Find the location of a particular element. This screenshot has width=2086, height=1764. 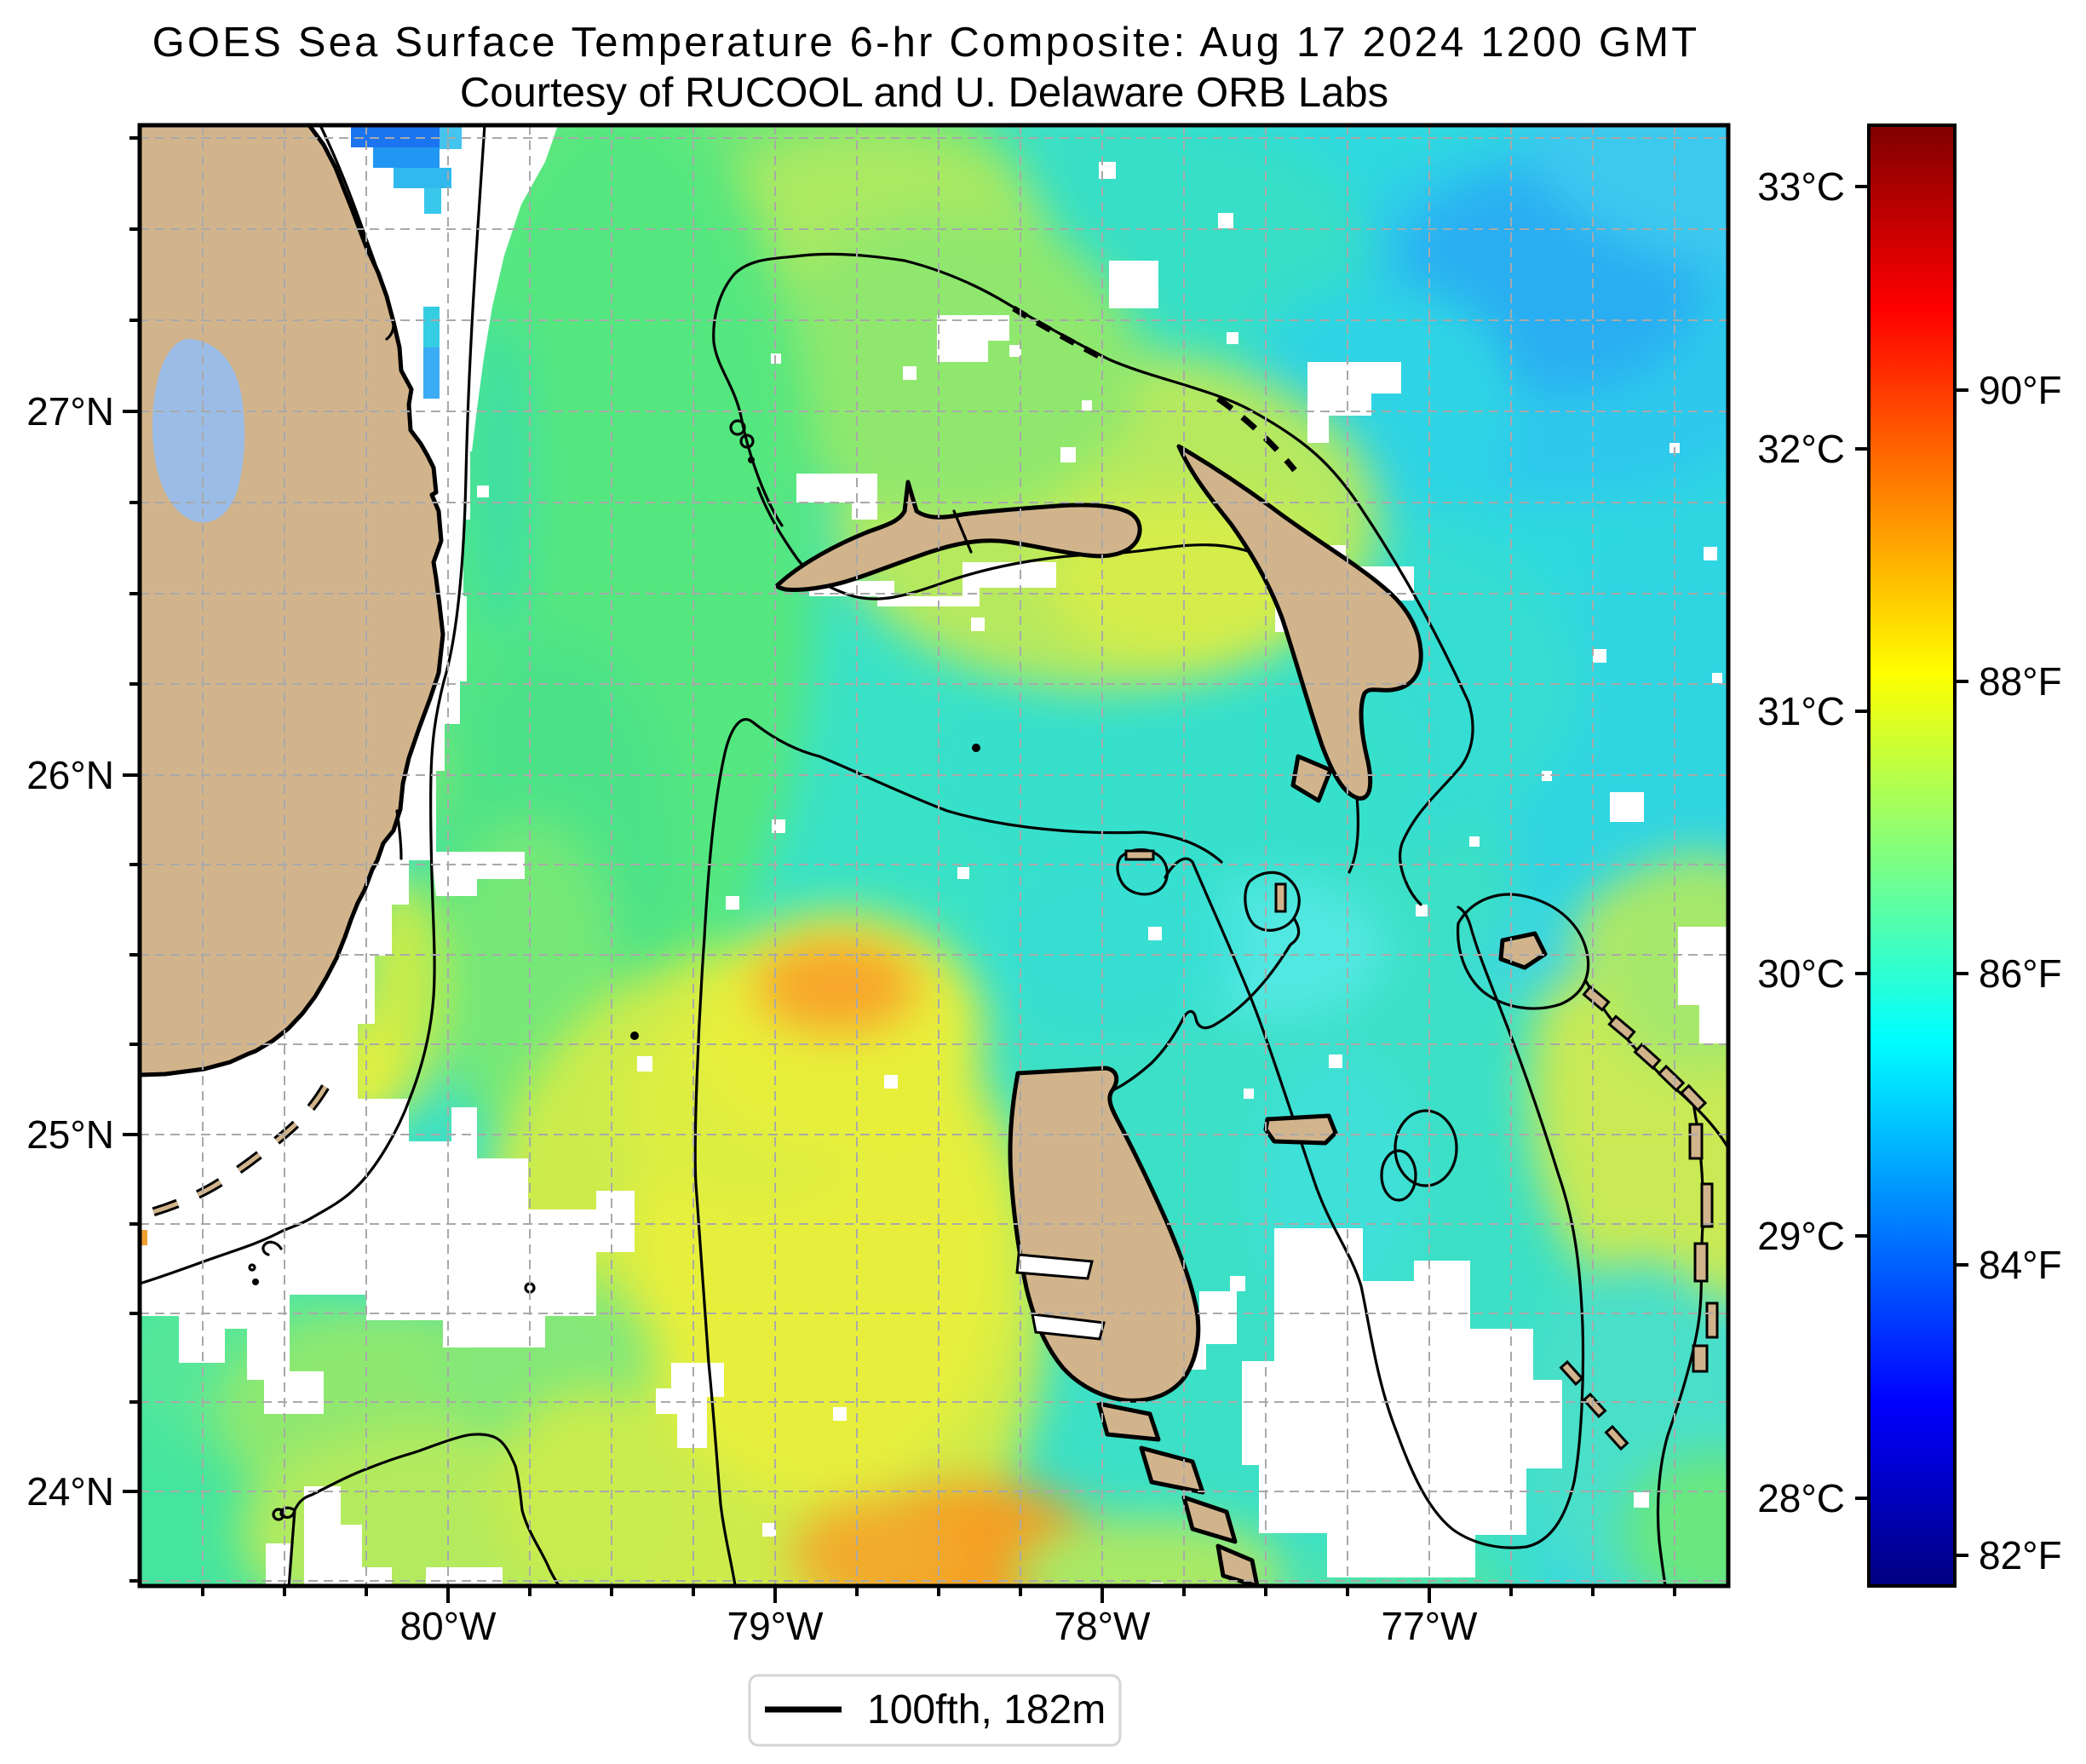

svg-text: 77°W is located at coordinates (1430, 1626).